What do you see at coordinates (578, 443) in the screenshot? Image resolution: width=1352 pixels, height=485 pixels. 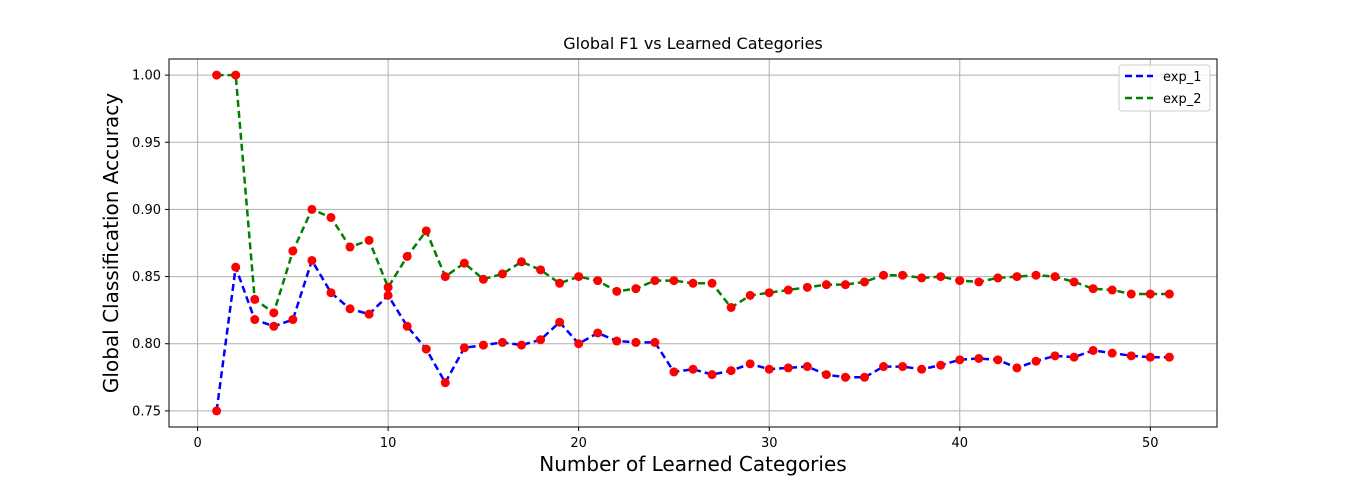 I see `x-tick-label: 20` at bounding box center [578, 443].